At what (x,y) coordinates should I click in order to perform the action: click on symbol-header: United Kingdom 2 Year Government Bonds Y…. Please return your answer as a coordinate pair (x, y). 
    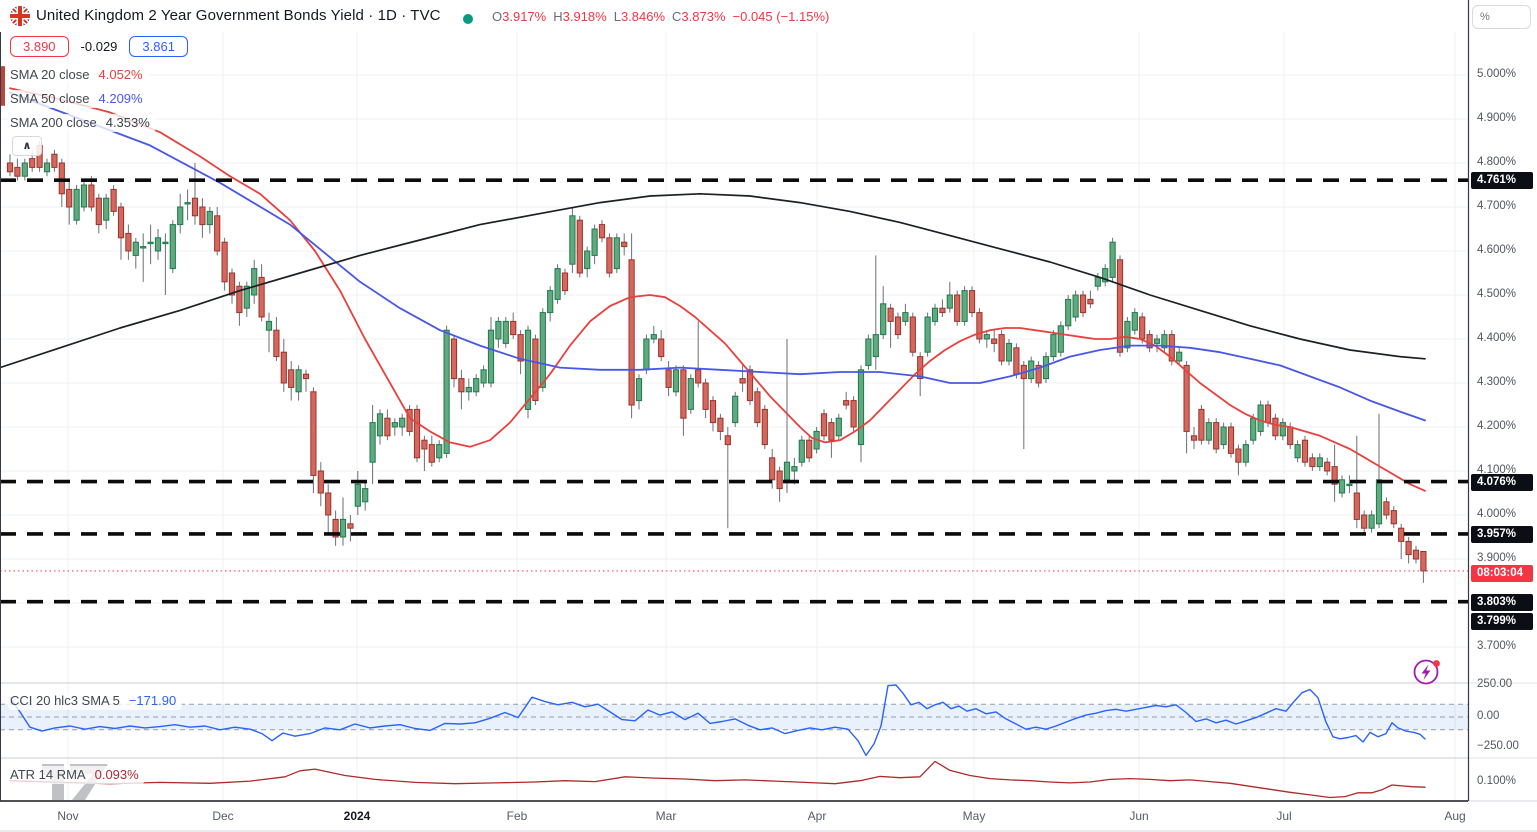
    Looking at the image, I should click on (730, 16).